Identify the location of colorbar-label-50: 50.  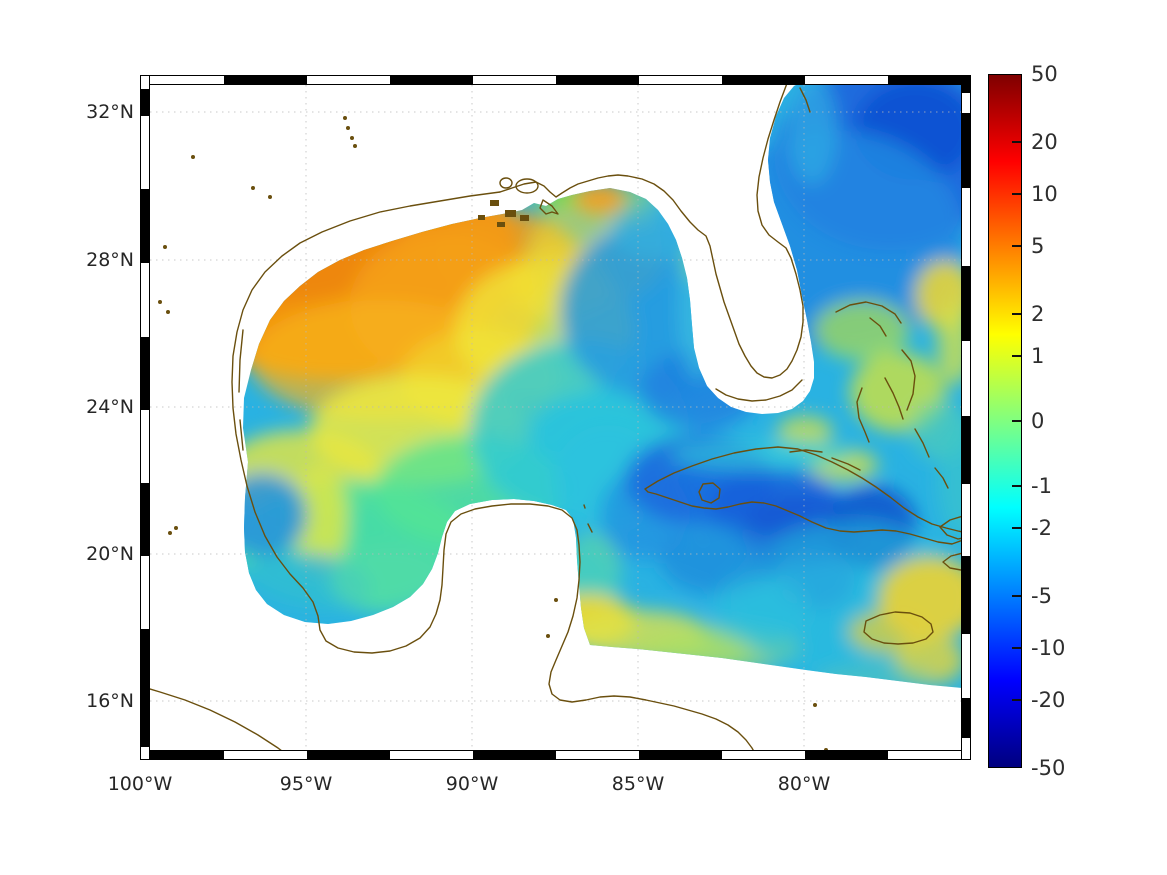
(1044, 74).